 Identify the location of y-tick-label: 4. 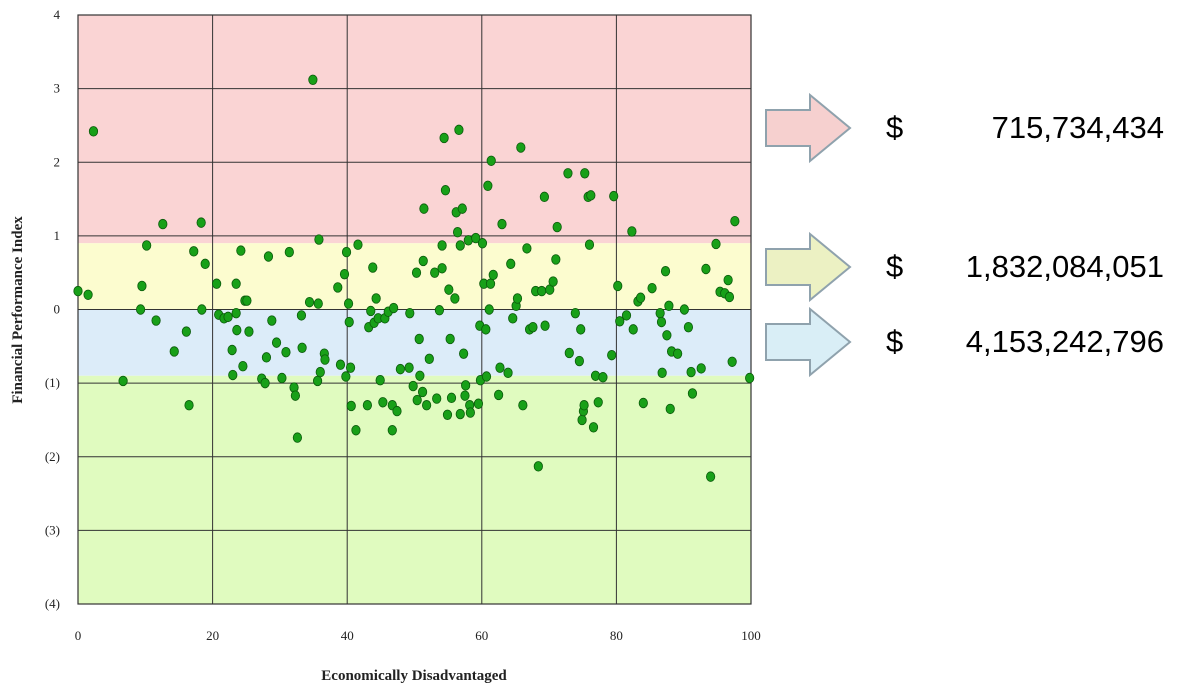
(57, 14).